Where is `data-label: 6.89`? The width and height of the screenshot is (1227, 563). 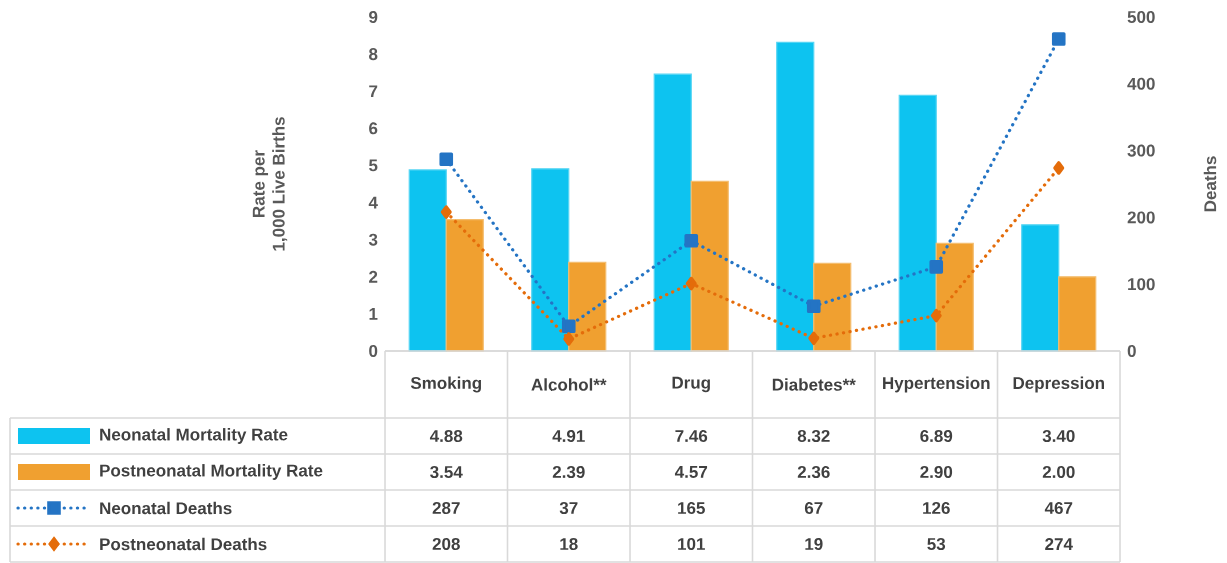 data-label: 6.89 is located at coordinates (936, 436).